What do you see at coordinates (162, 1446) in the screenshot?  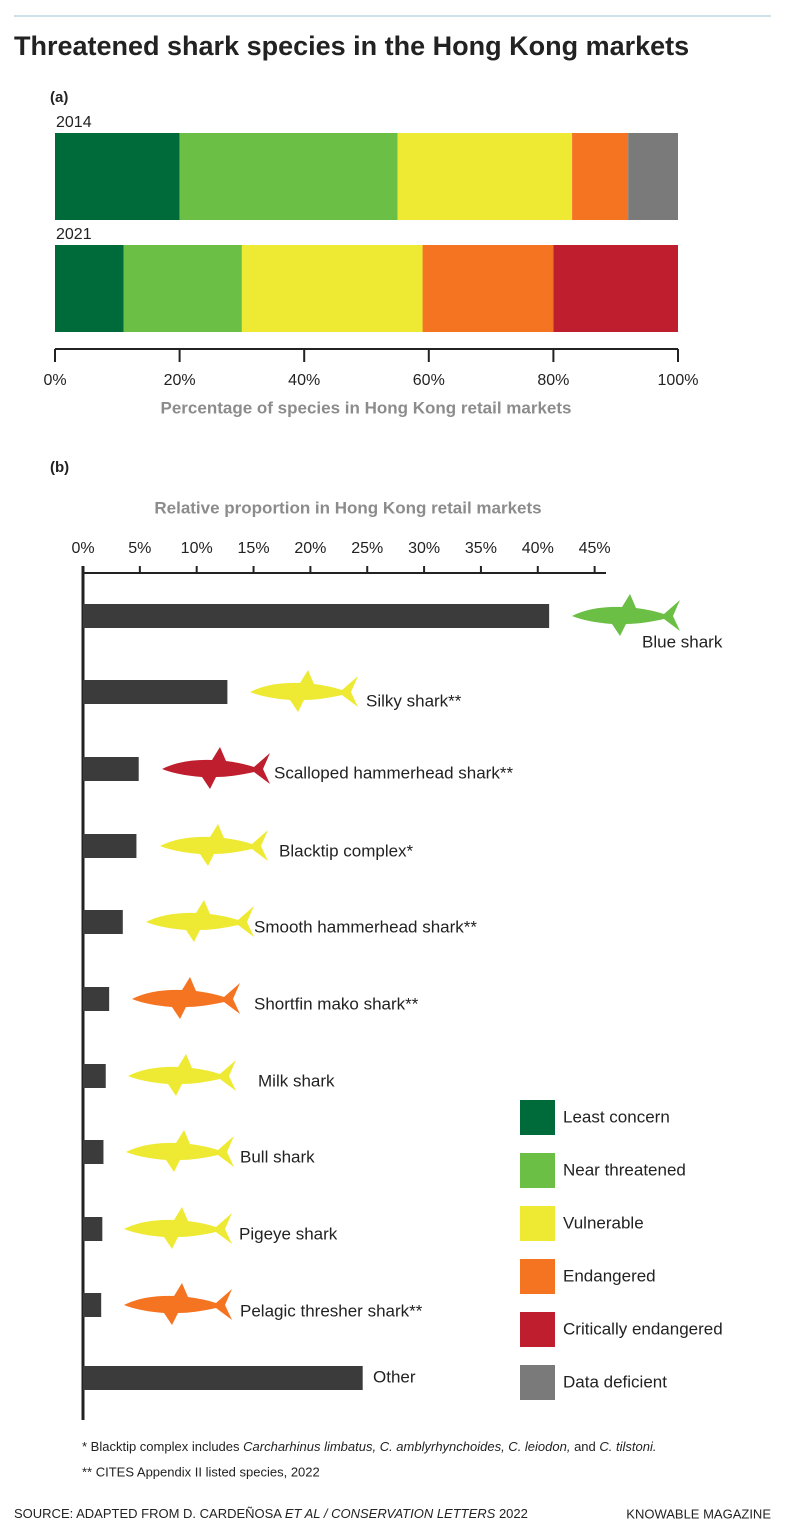 I see `footnote-part: * Blacktip complex includes` at bounding box center [162, 1446].